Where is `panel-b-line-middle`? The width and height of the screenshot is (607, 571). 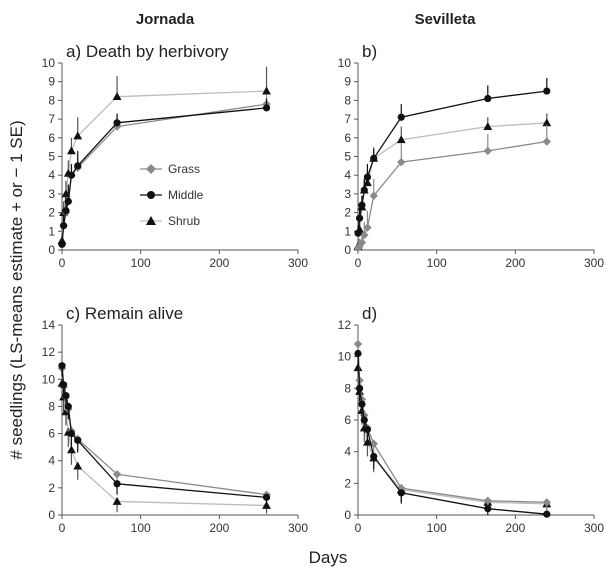 panel-b-line-middle is located at coordinates (452, 162).